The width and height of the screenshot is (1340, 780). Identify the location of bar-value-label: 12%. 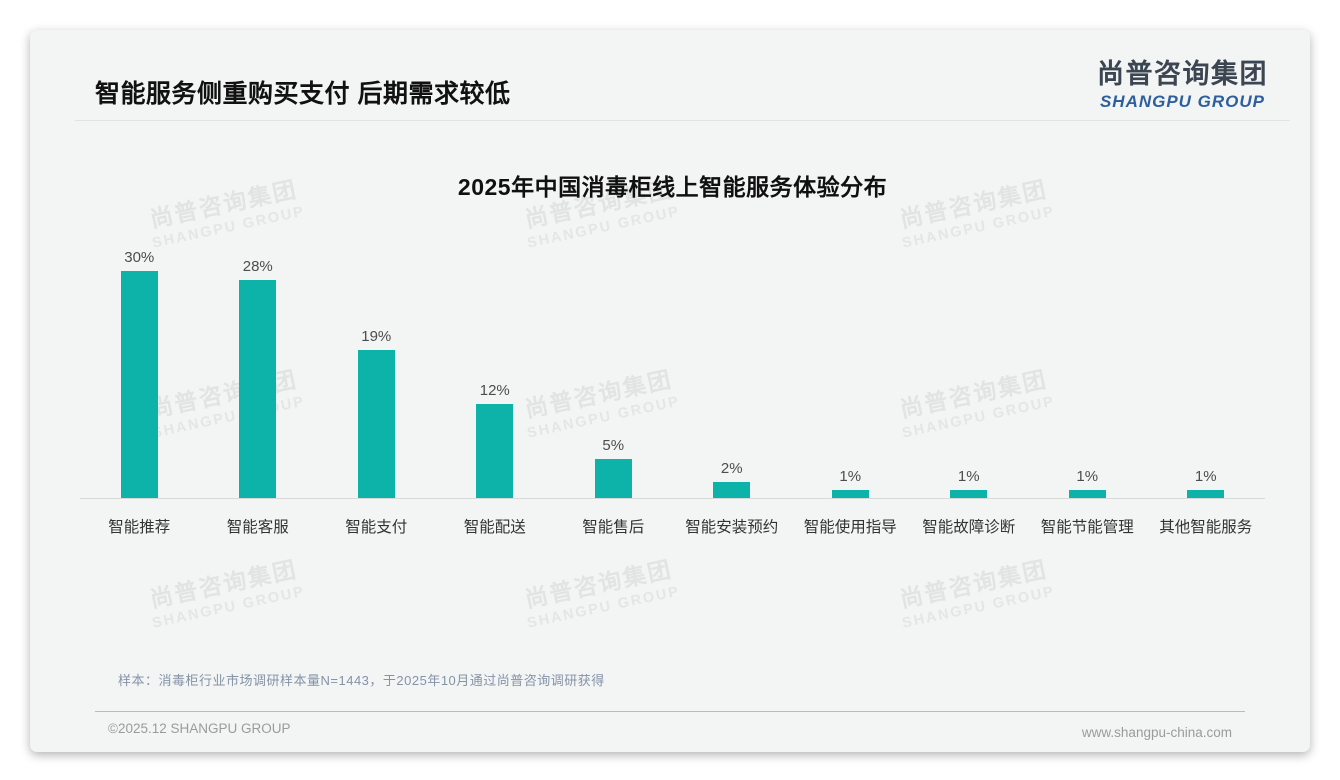
(494, 390).